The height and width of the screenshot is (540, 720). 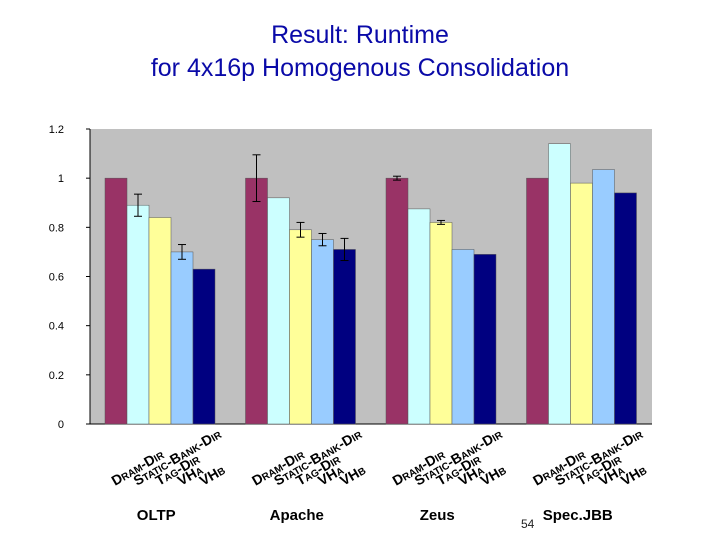 What do you see at coordinates (578, 515) in the screenshot?
I see `category-label: Spec.JBB` at bounding box center [578, 515].